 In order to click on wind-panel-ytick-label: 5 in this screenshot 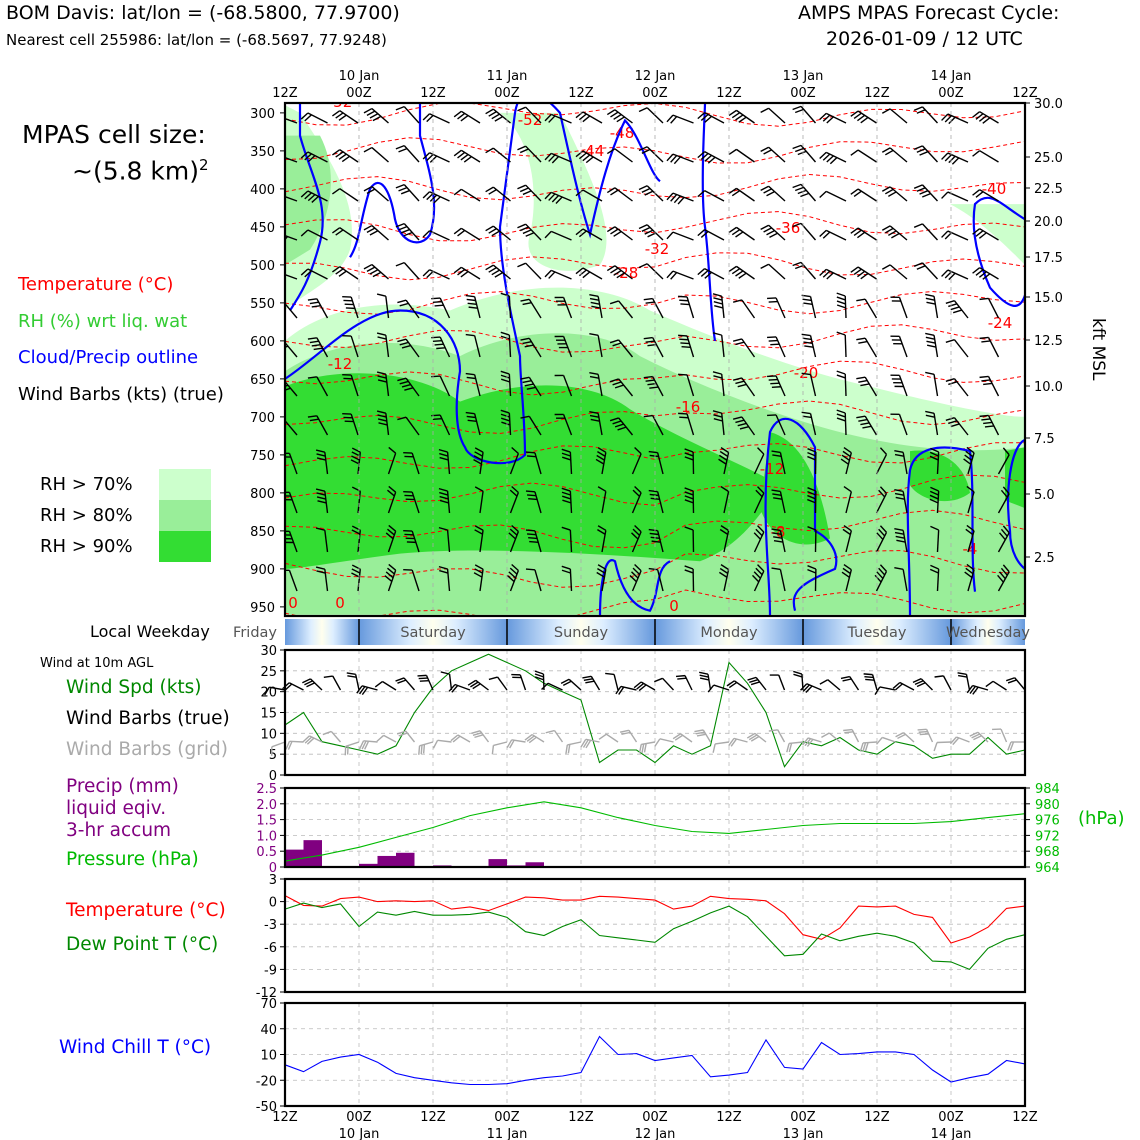, I will do `click(273, 755)`.